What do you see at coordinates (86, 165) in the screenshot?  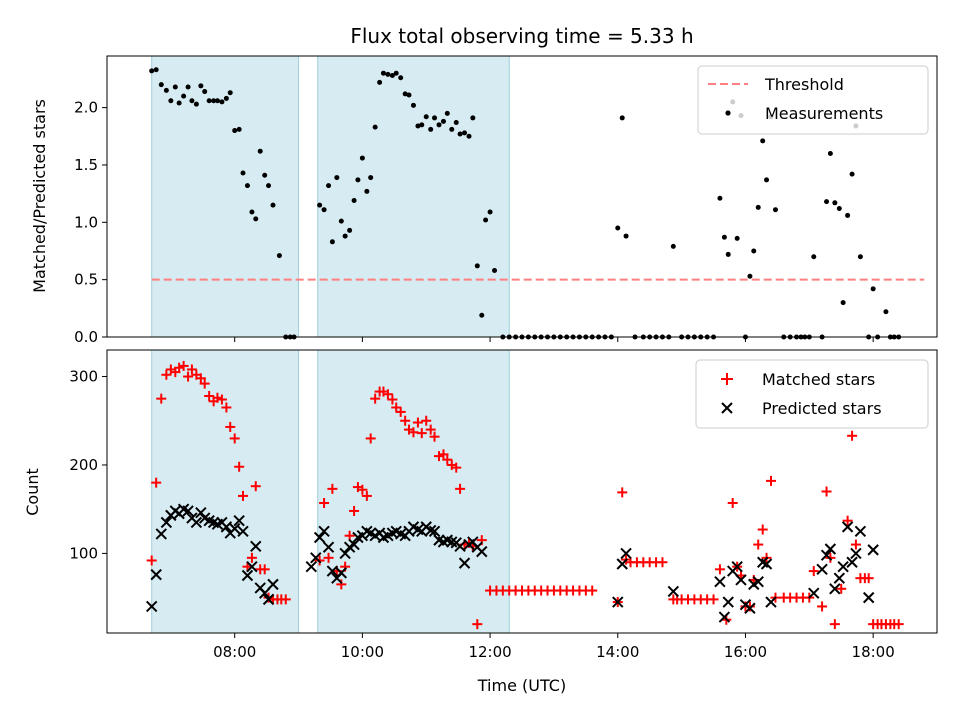 I see `top-y-tick-label-3: 1.5` at bounding box center [86, 165].